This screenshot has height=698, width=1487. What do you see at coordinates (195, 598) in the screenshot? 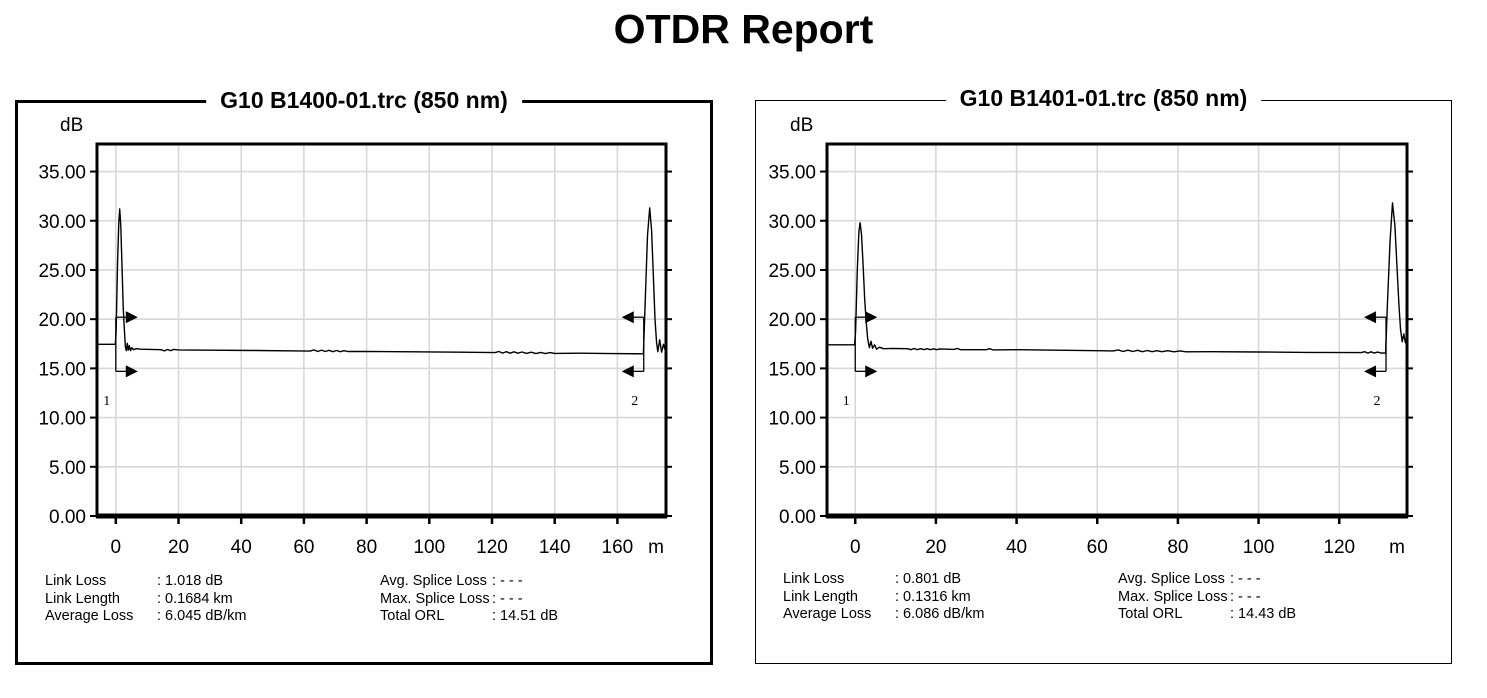
I see `stat-value: : 0.1684 km` at bounding box center [195, 598].